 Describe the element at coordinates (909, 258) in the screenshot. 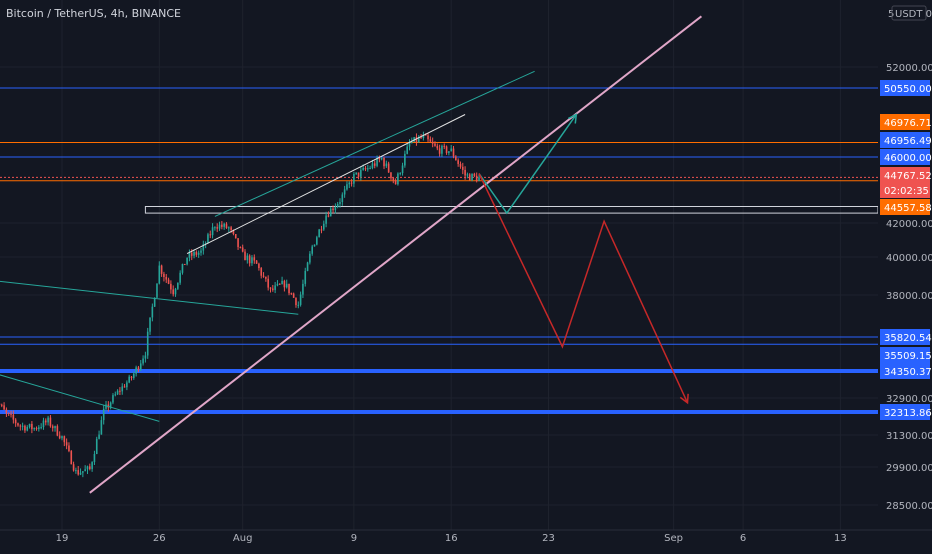

I see `price-tick-label: 40000.00` at that location.